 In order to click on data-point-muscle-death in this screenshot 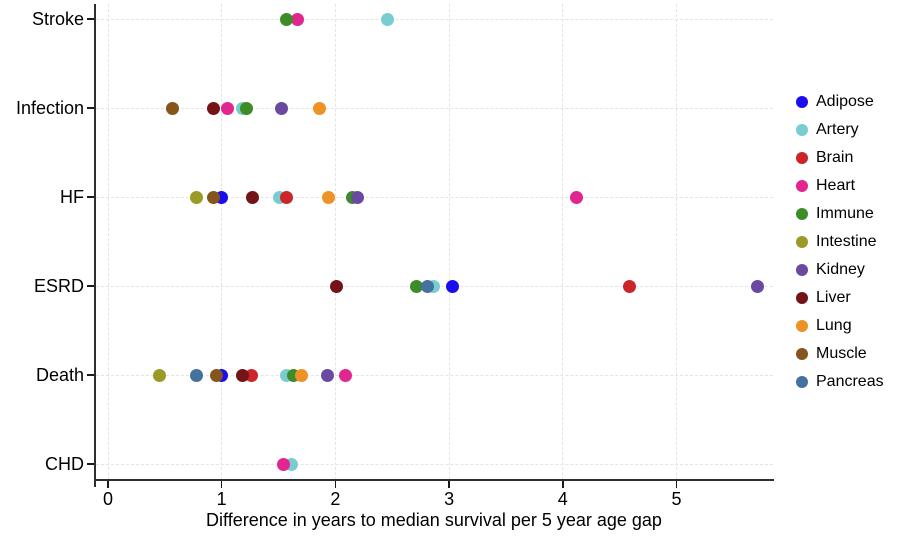, I will do `click(216, 375)`.